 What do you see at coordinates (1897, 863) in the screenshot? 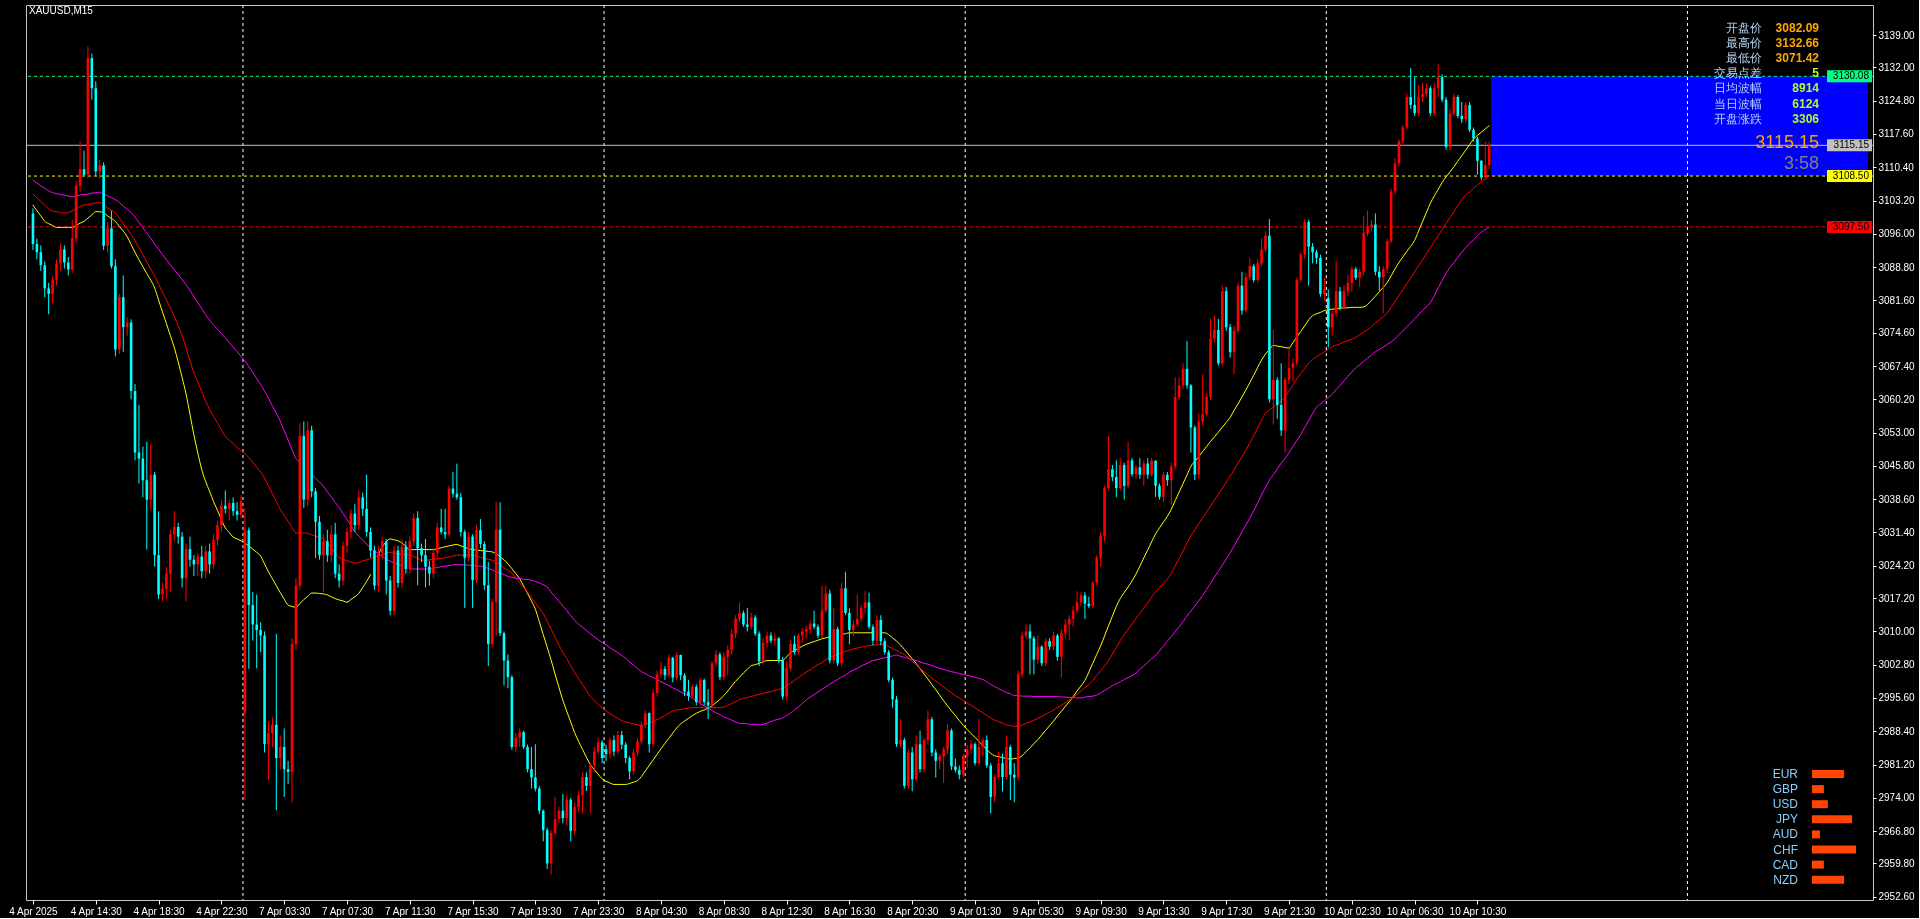
I see `y-tick-label: 2959.80` at bounding box center [1897, 863].